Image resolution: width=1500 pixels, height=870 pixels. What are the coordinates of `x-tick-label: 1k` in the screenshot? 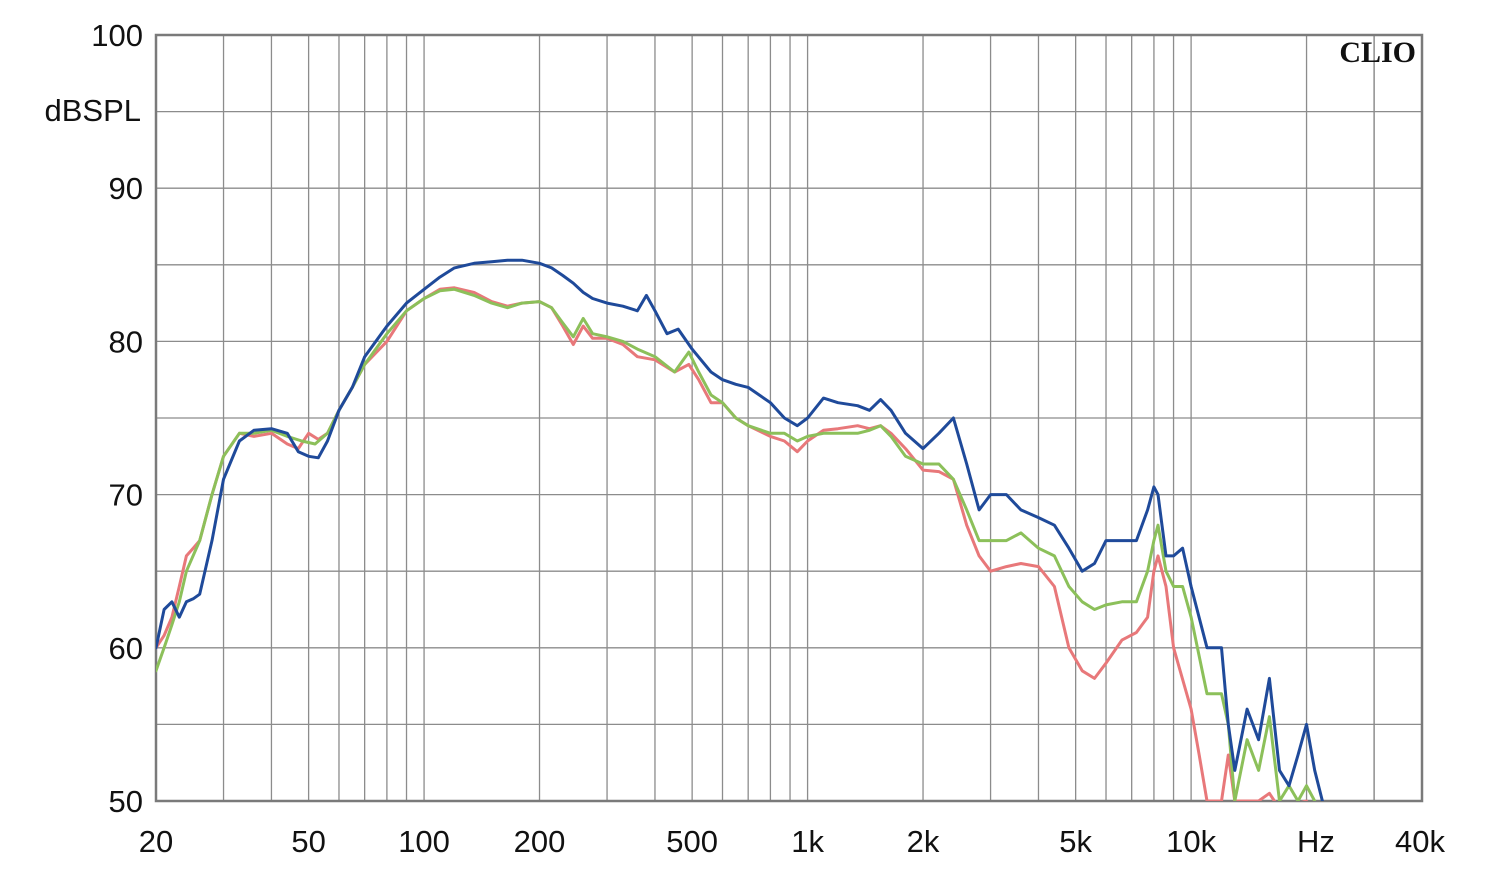 It's located at (807, 841).